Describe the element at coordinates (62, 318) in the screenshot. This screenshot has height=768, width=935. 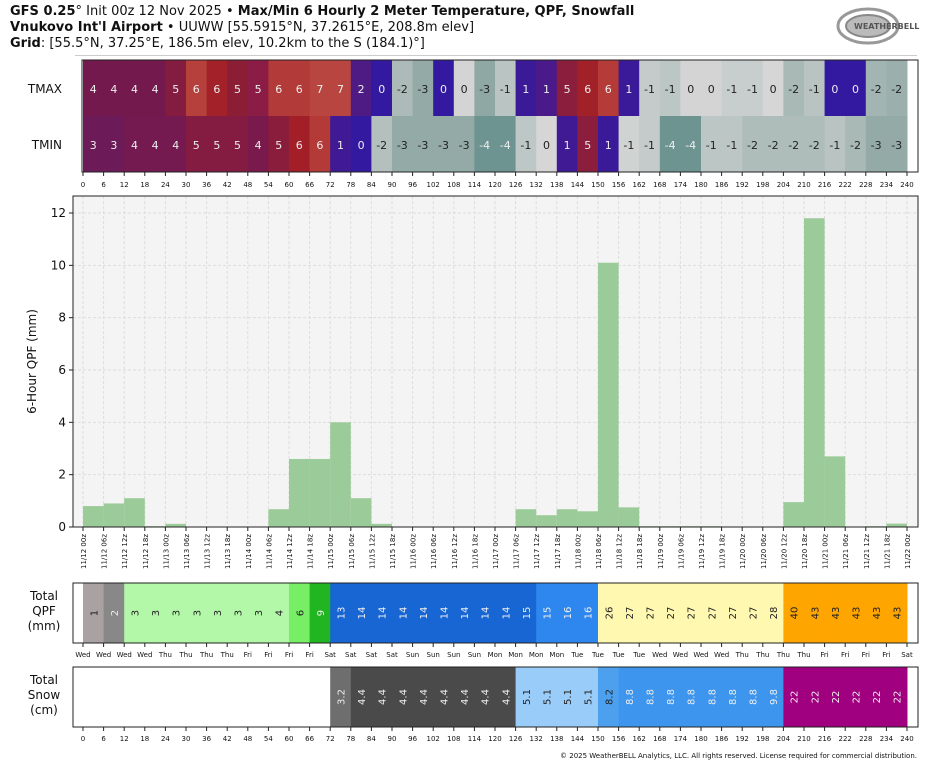
I see `y-tick-label: 8` at that location.